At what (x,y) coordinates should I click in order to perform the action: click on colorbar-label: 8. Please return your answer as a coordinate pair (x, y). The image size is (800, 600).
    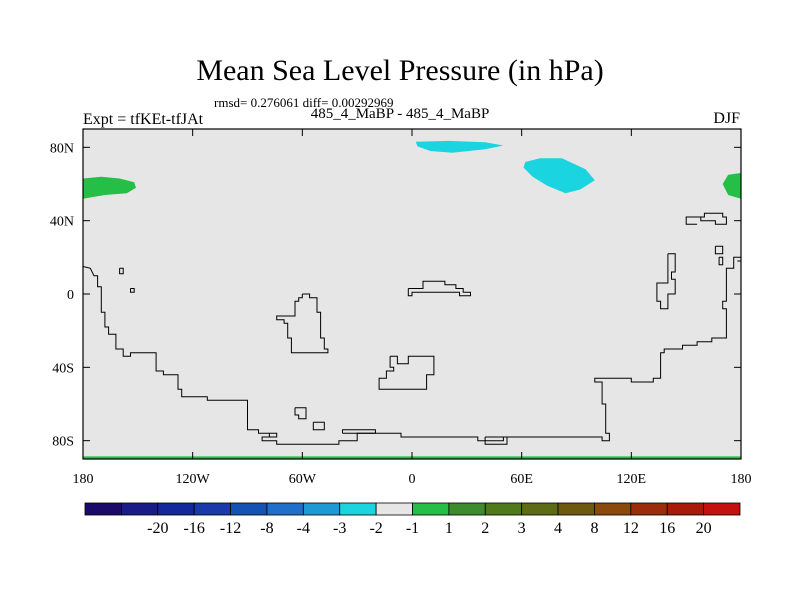
    Looking at the image, I should click on (594, 528).